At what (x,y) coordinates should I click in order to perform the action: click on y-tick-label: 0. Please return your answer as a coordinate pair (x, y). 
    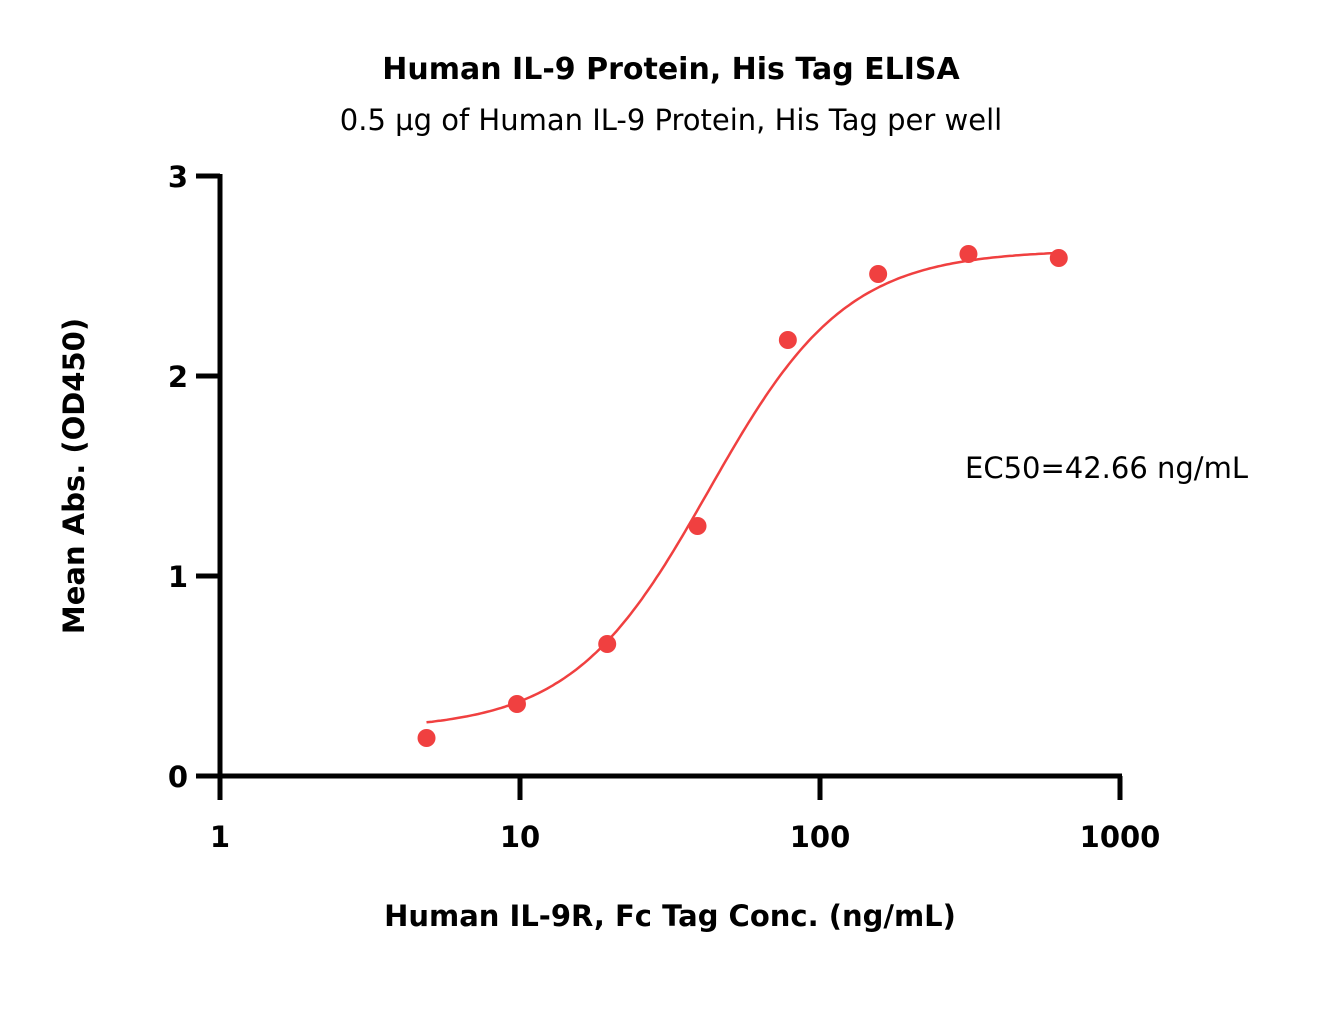
    Looking at the image, I should click on (178, 777).